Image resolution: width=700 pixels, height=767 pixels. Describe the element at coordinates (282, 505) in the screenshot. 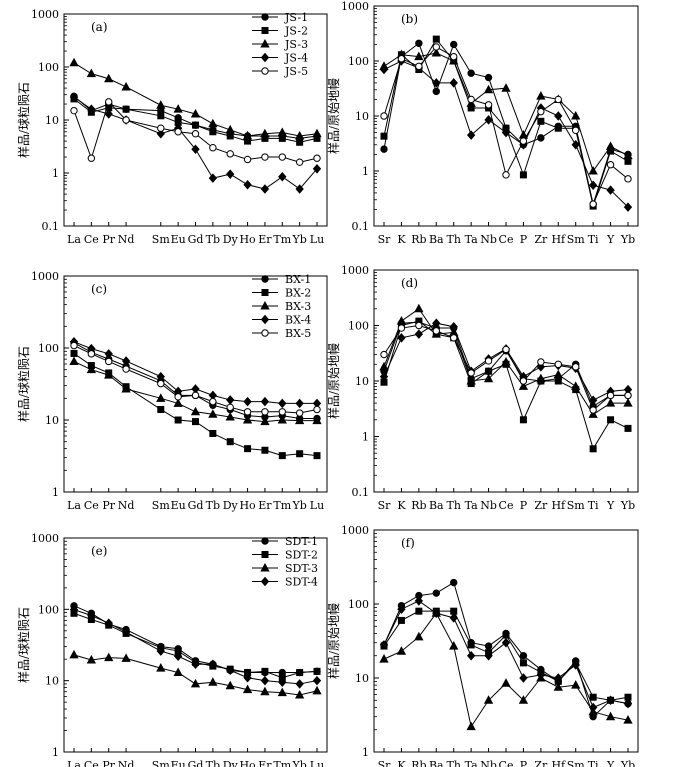

I see `x-tick-label: Tm` at that location.